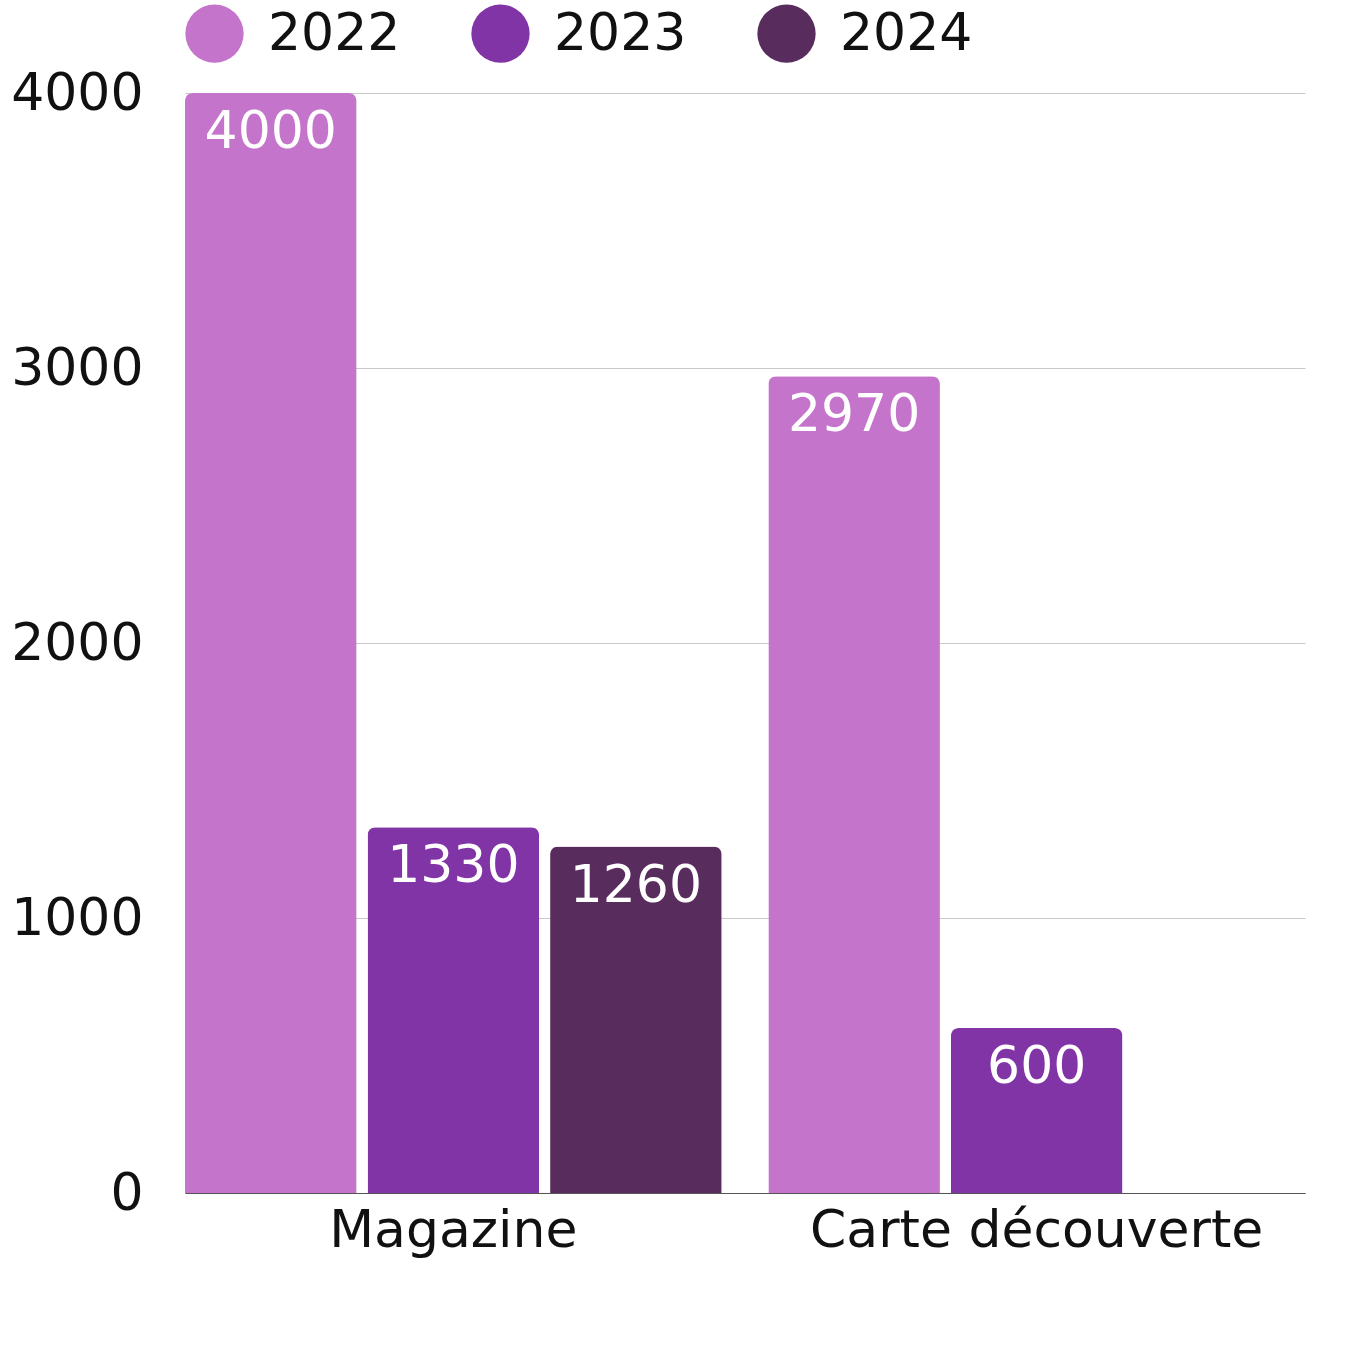 The height and width of the screenshot is (1360, 1364). Describe the element at coordinates (77, 641) in the screenshot. I see `y-tick-label: 2000` at that location.